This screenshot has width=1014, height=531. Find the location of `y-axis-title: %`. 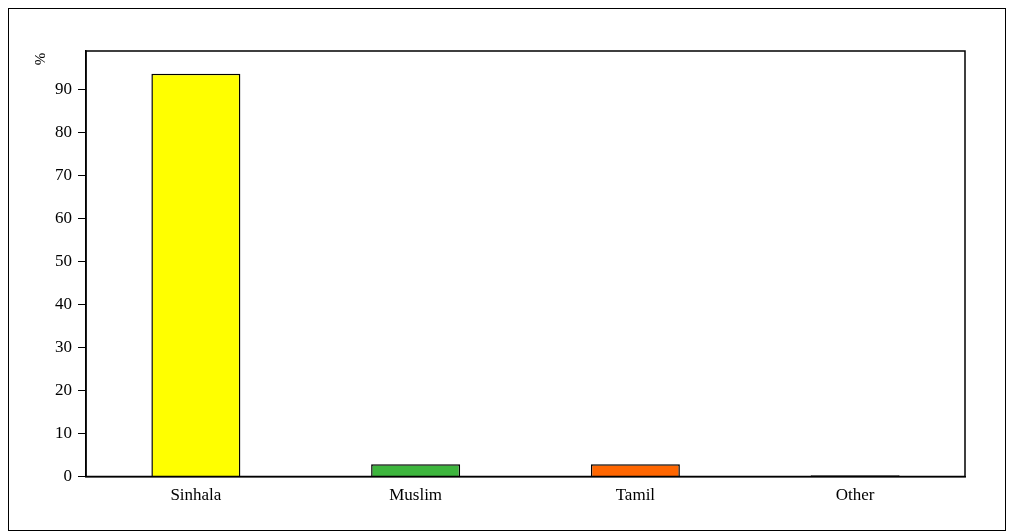

y-axis-title: % is located at coordinates (39, 59).